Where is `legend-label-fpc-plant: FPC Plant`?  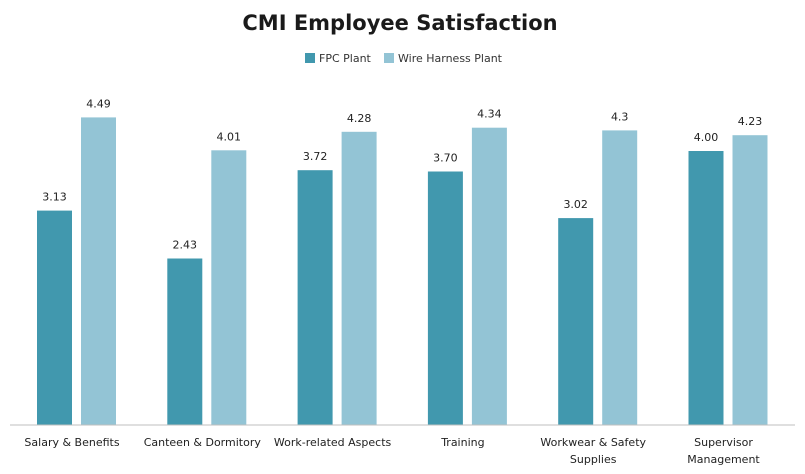
legend-label-fpc-plant: FPC Plant is located at coordinates (345, 58).